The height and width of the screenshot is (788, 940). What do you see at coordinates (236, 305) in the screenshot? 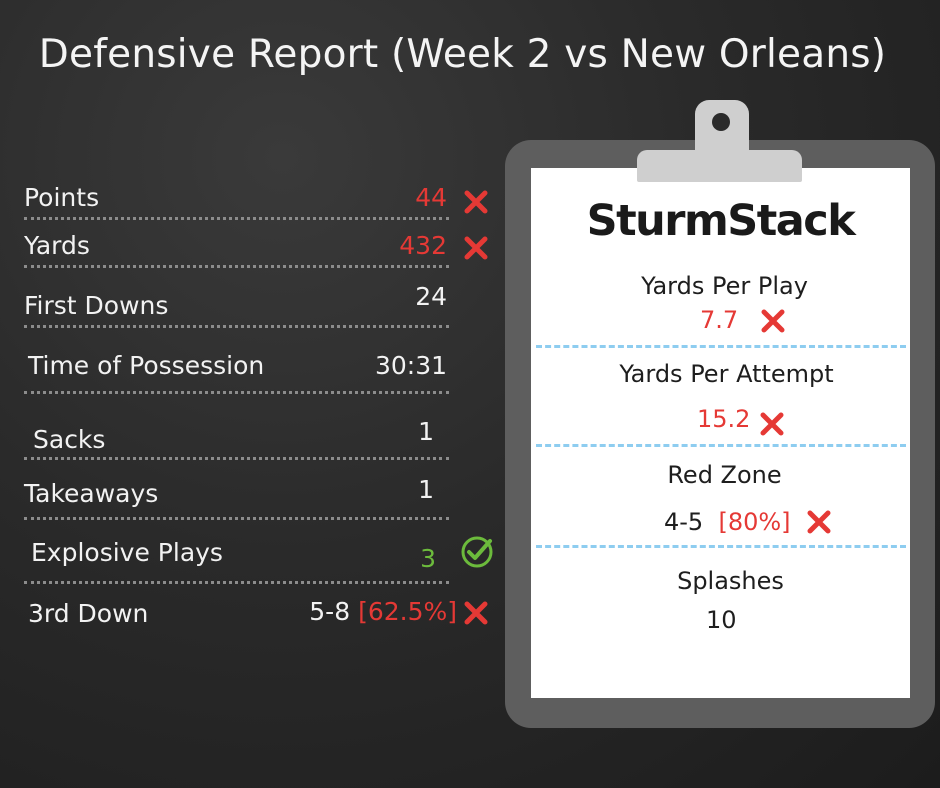
I see `stat-row-first-downs: First Downs 24` at bounding box center [236, 305].